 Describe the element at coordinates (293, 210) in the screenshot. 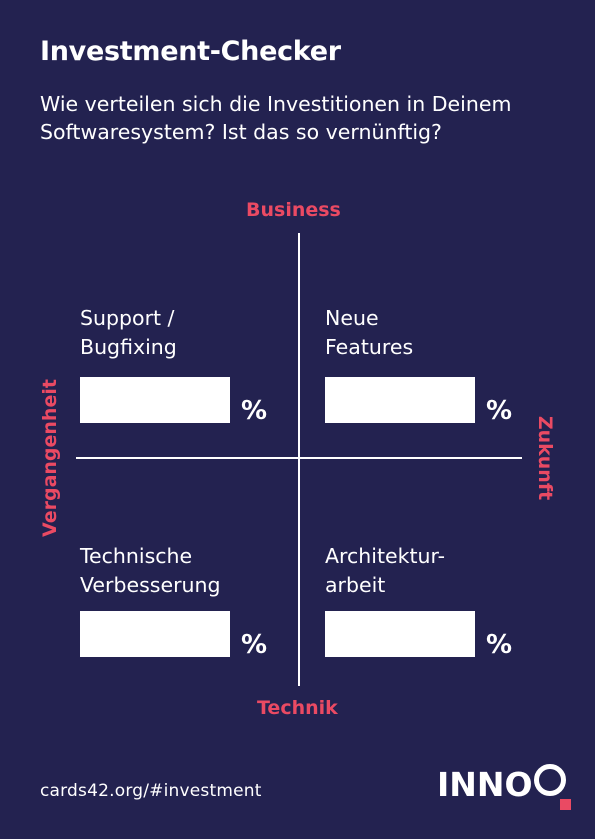

I see `axis-label-business: Business` at that location.